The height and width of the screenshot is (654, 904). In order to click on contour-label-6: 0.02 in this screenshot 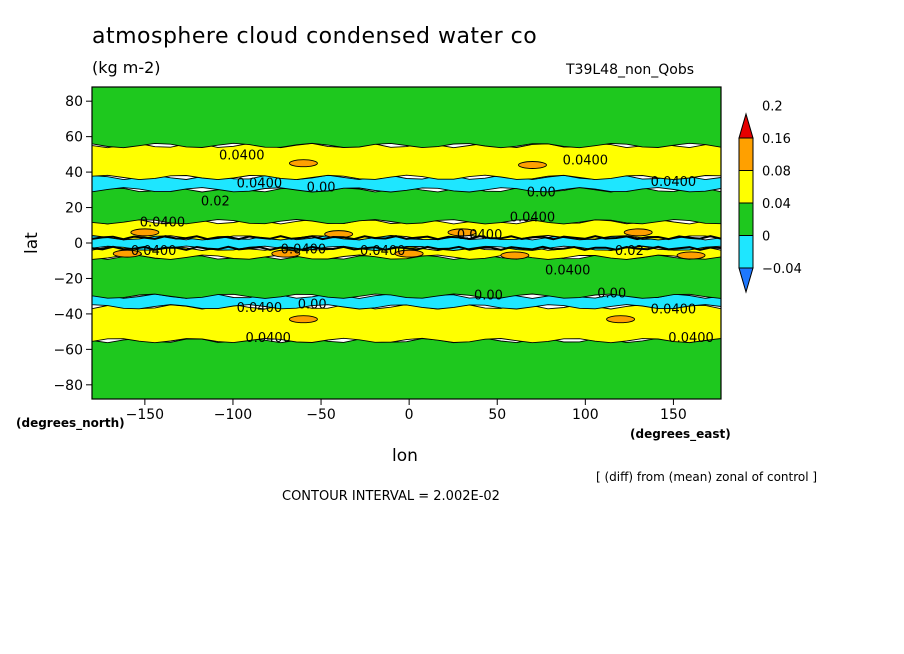, I will do `click(215, 201)`.